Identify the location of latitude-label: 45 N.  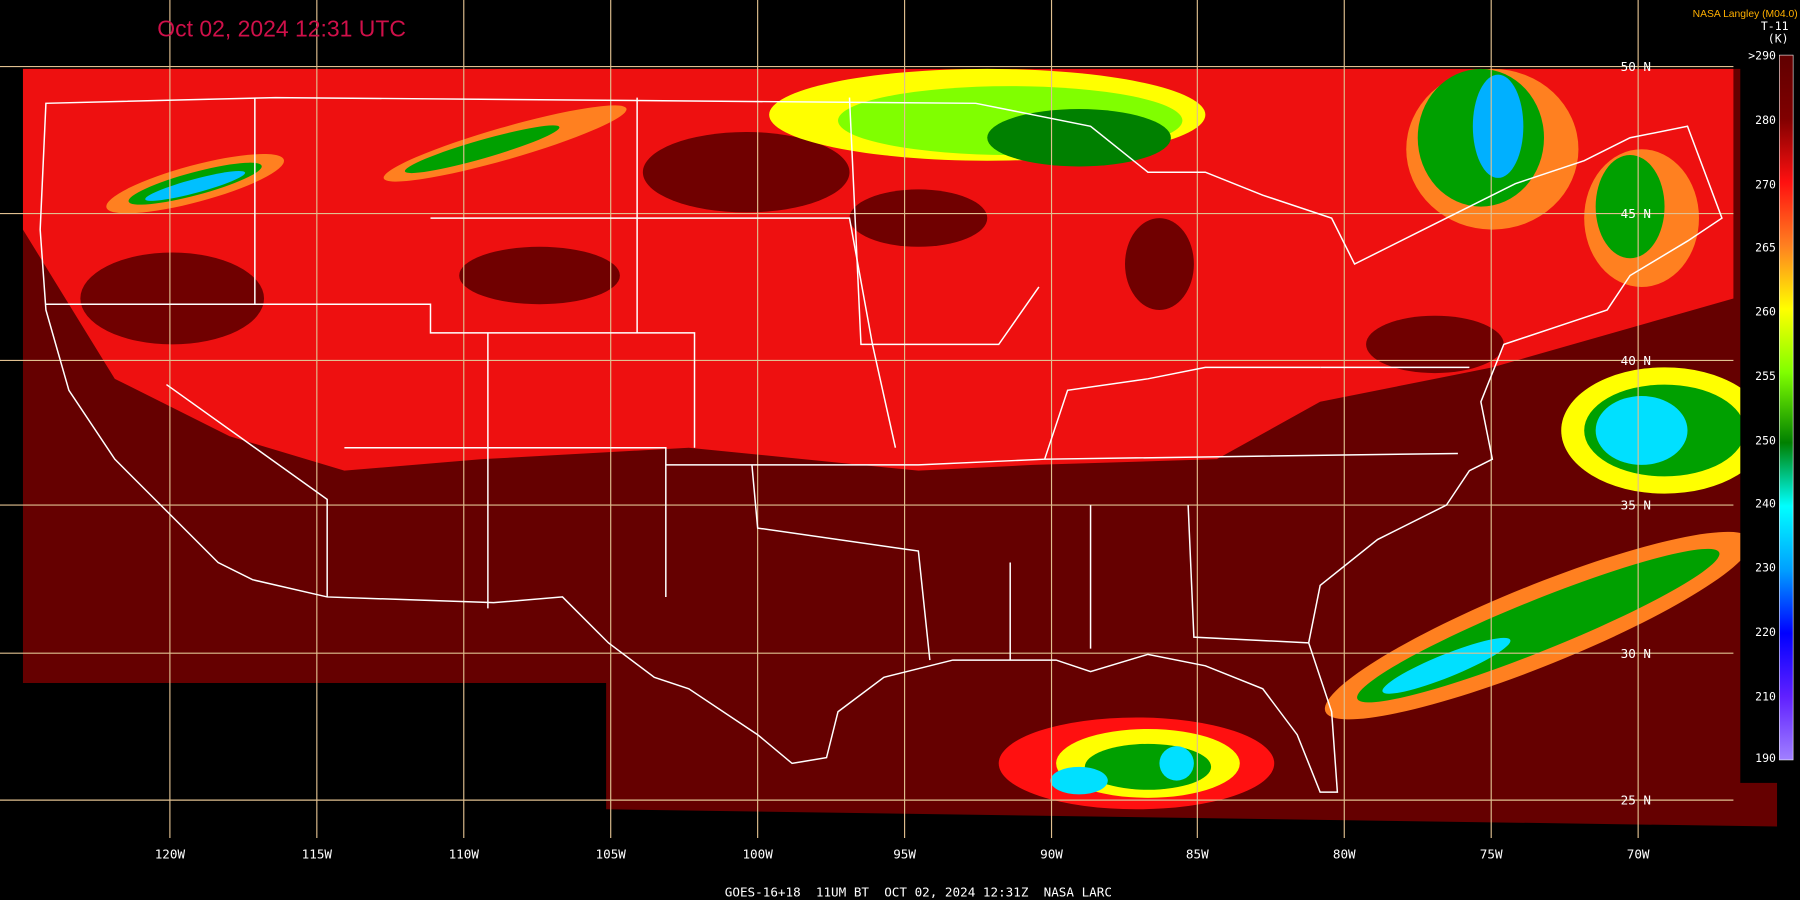
(1636, 213).